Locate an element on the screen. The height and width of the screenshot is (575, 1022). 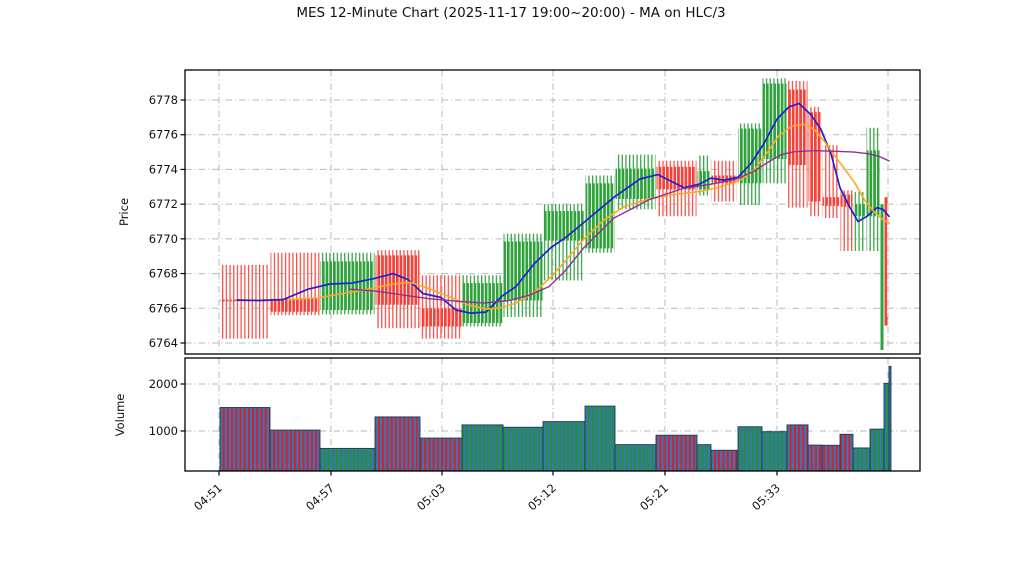
x-tick-label: 04:57 is located at coordinates (320, 497).